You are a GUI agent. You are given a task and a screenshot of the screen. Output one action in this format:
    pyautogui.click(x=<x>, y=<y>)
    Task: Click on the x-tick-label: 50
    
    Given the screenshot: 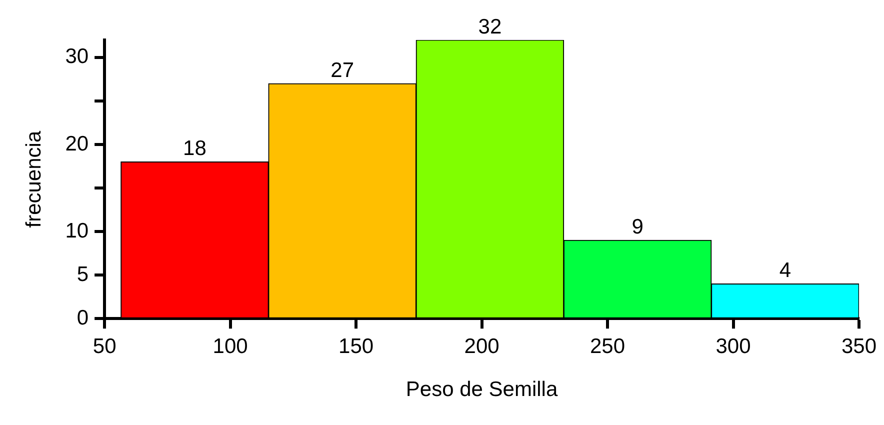 What is the action you would take?
    pyautogui.click(x=104, y=346)
    